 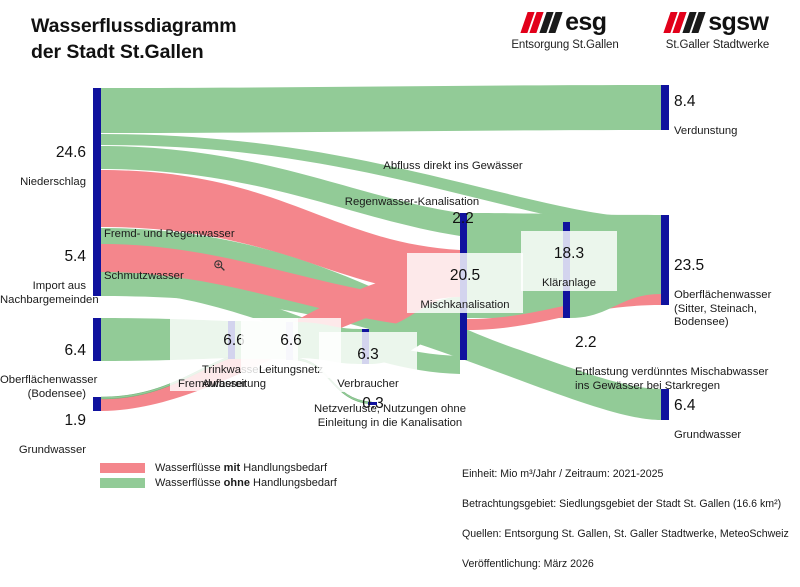 I want to click on logo-esg: esg Entsorgung St.Gallen, so click(x=565, y=29).